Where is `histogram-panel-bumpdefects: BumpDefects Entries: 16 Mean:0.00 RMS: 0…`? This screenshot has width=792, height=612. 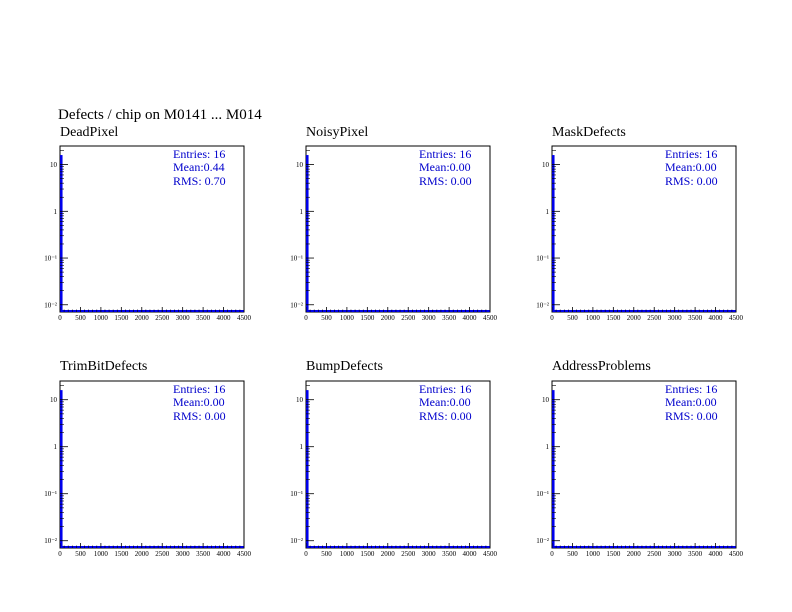
histogram-panel-bumpdefects: BumpDefects Entries: 16 Mean:0.00 RMS: 0… is located at coordinates (393, 458).